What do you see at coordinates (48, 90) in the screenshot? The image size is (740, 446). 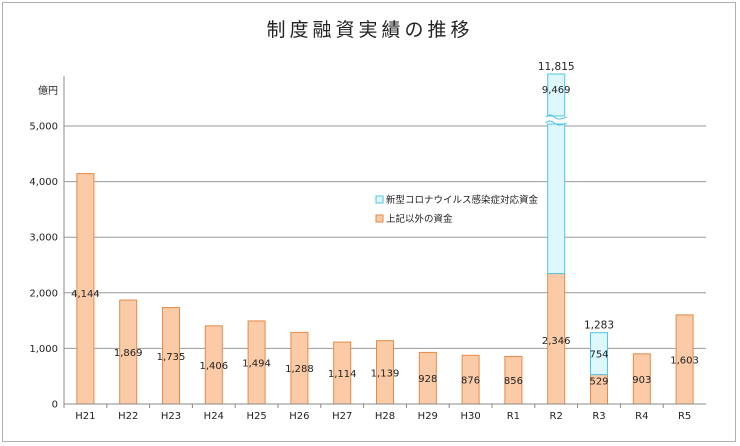 I see `y-axis-unit: 億円` at bounding box center [48, 90].